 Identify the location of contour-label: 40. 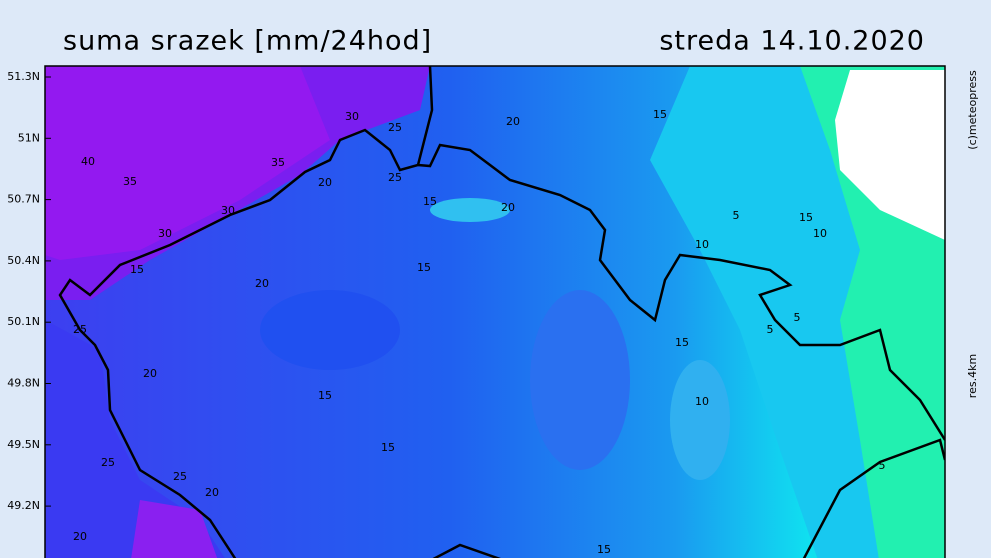
(88, 161).